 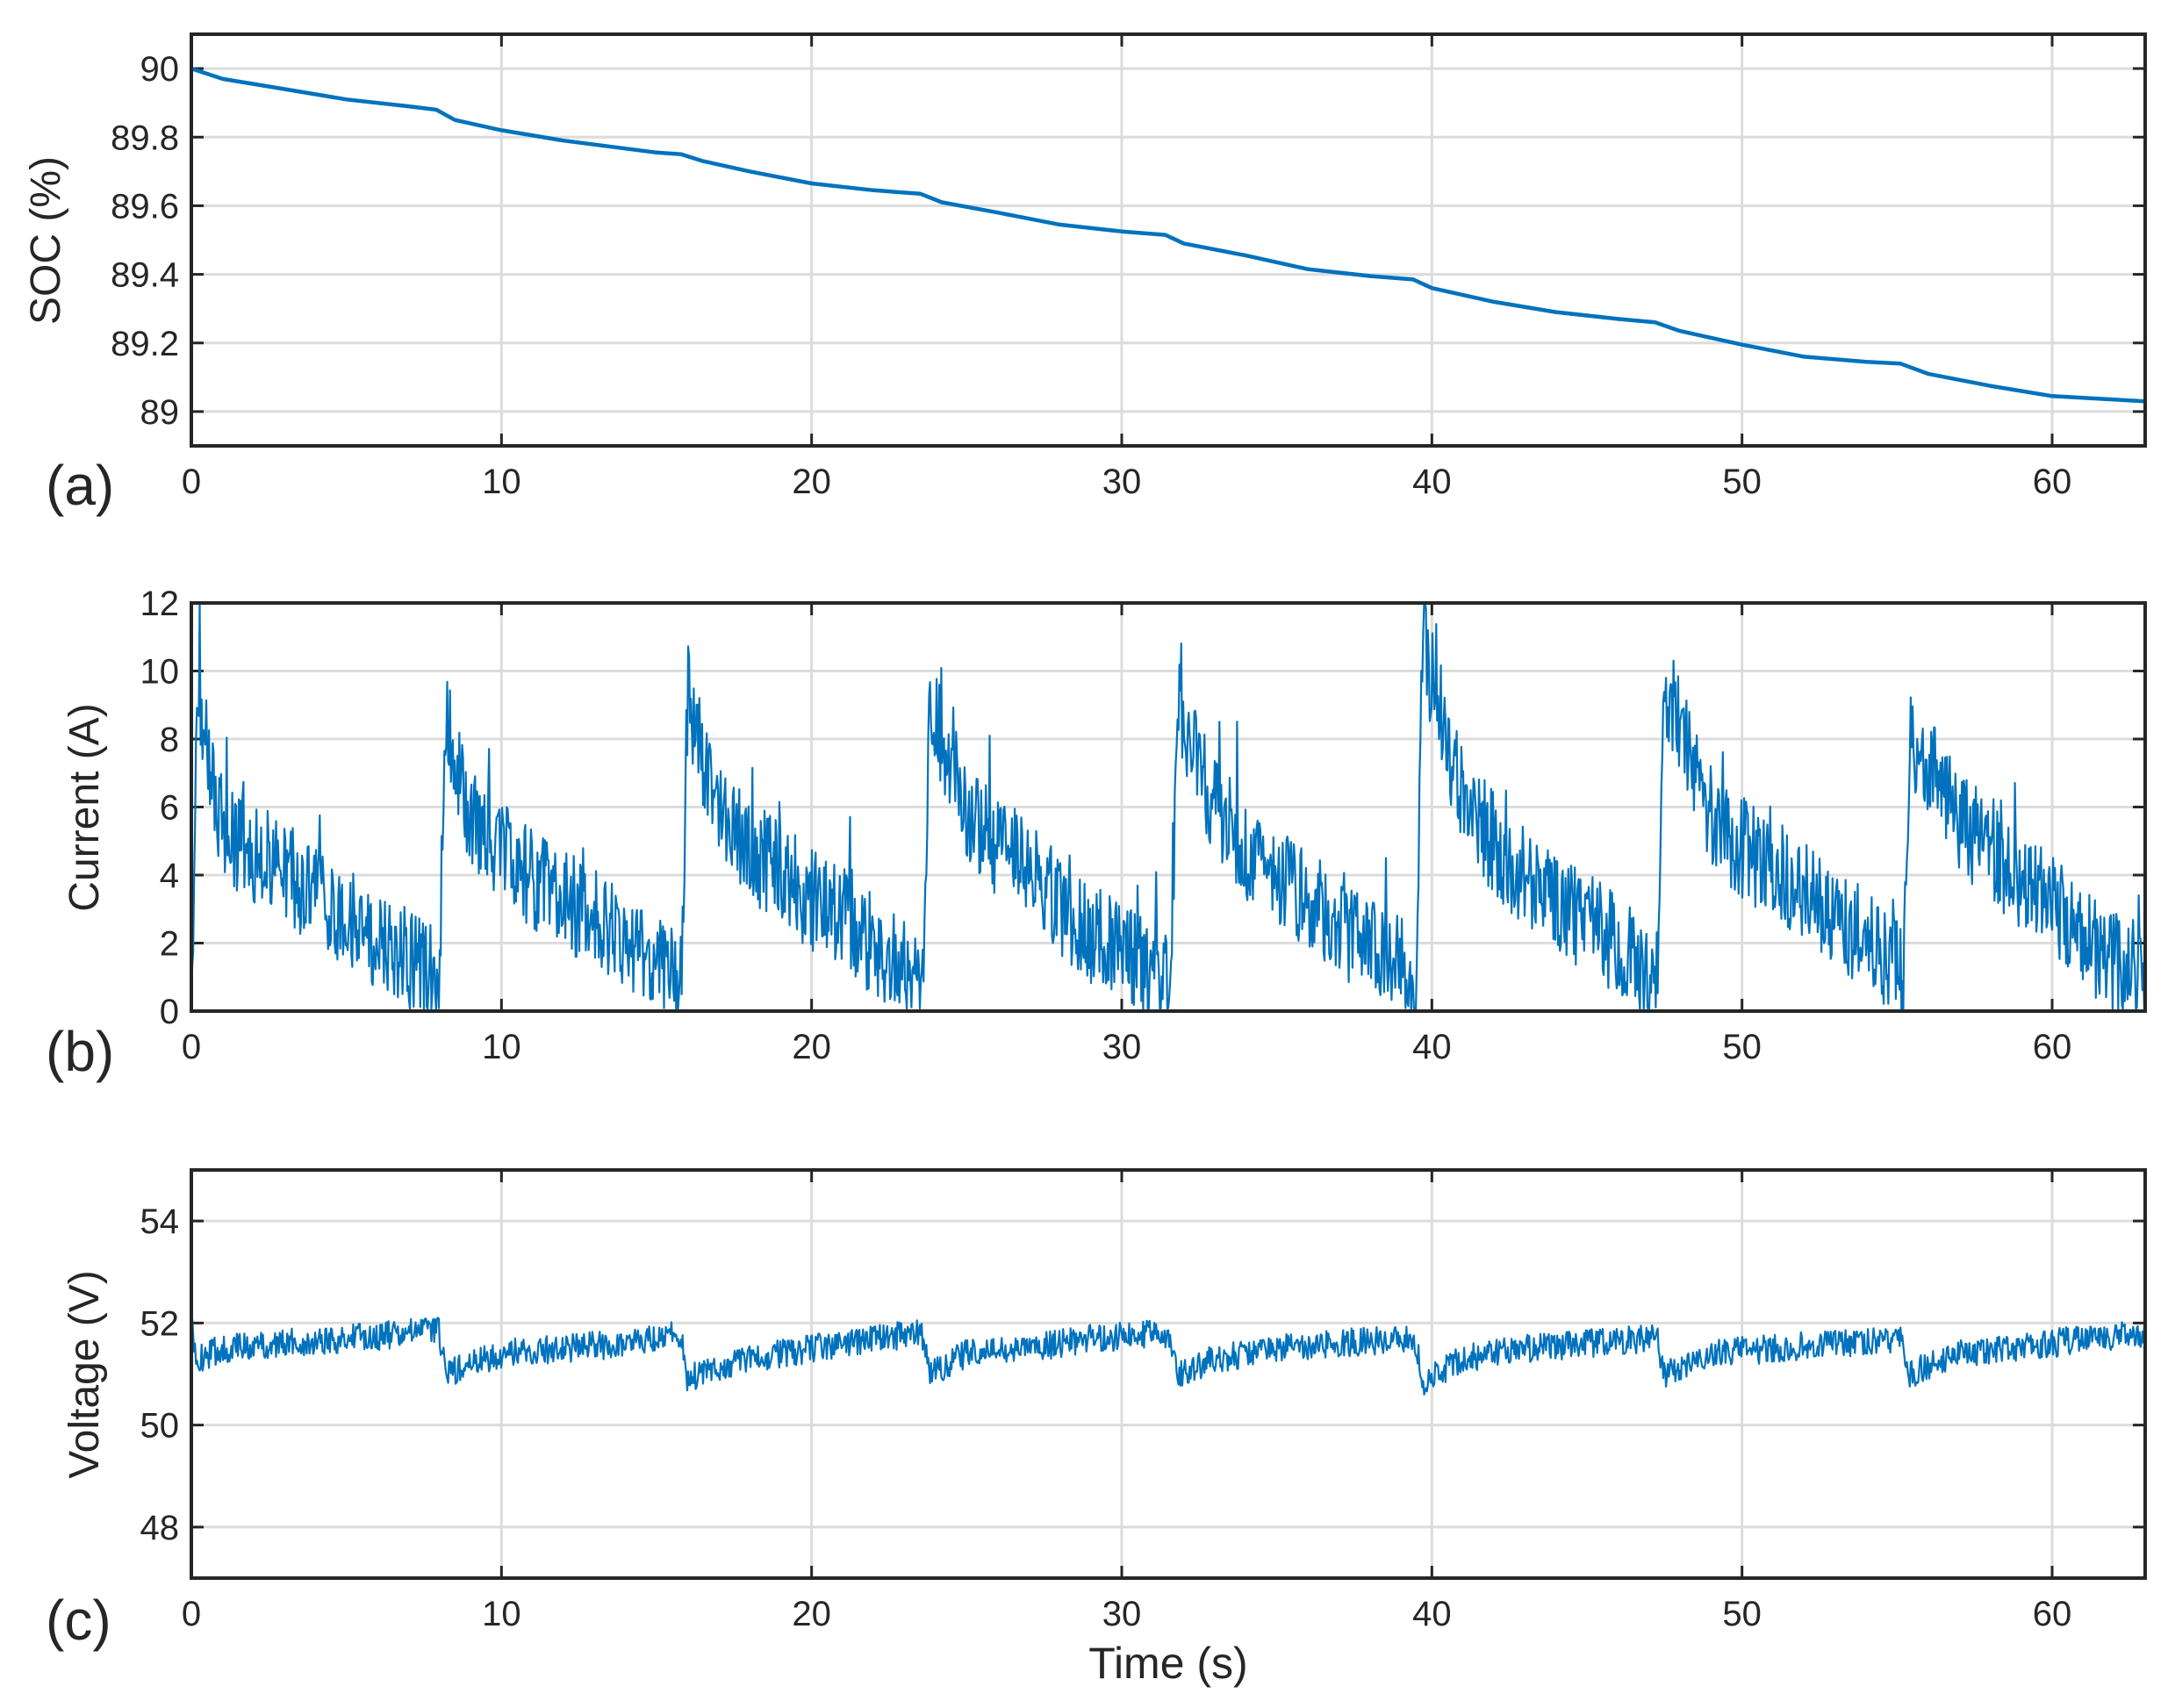 I want to click on y-tick-label: 89.8, so click(x=145, y=137).